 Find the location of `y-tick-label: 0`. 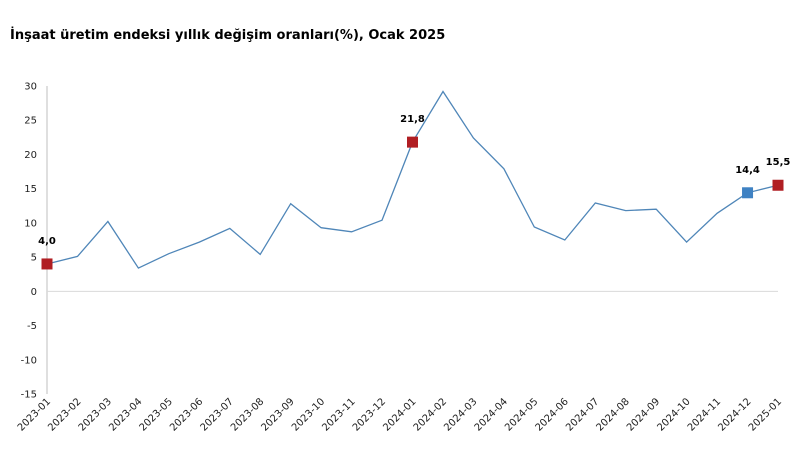

y-tick-label: 0 is located at coordinates (34, 292).